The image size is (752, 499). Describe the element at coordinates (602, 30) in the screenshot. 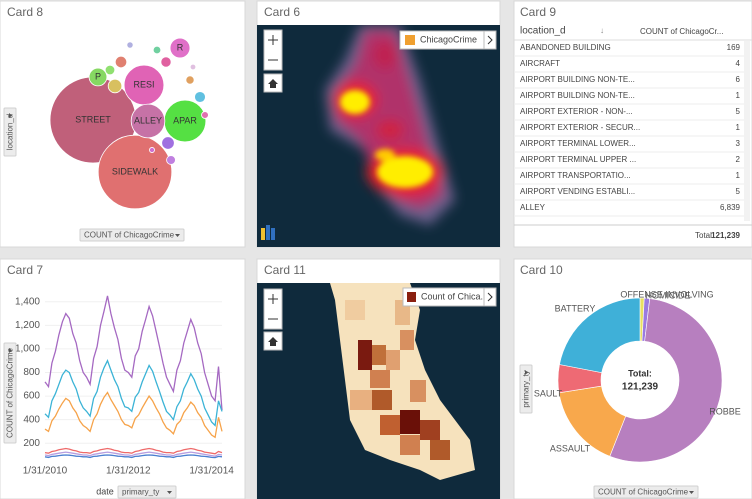

I see `sort-icon: ↓` at that location.